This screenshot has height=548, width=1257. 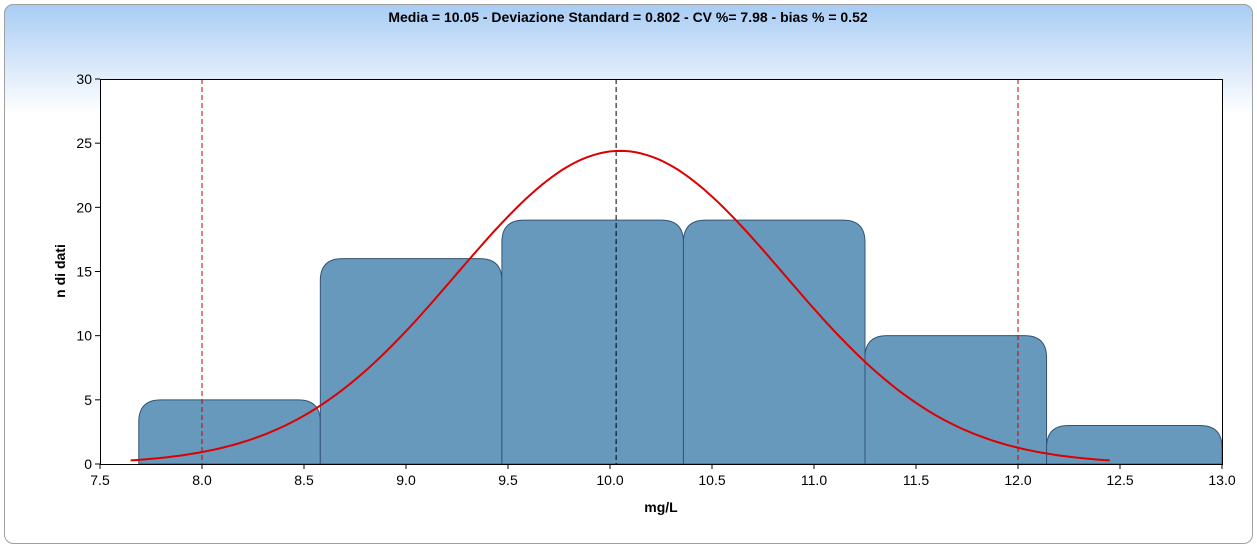 I want to click on y-axis: 0 5 10 15 20 25 30, so click(x=88, y=271).